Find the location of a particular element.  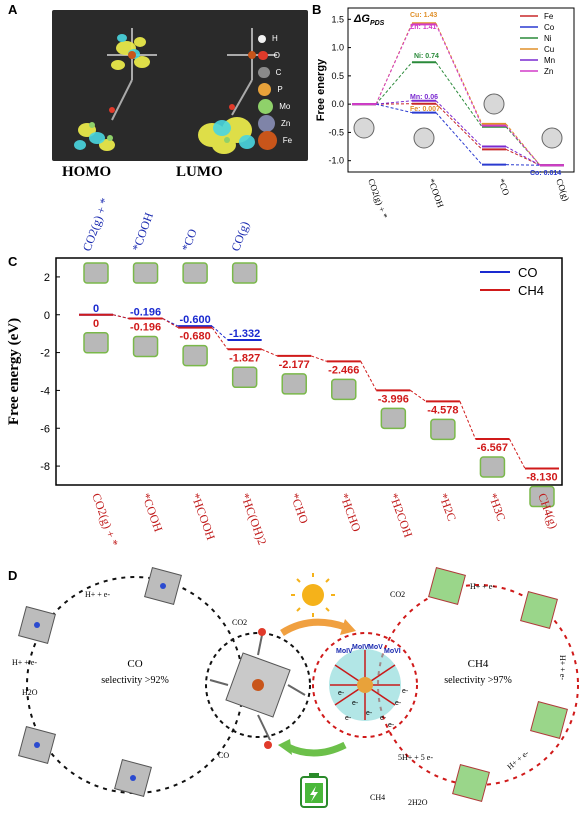

electron-1: e- is located at coordinates (341, 693).